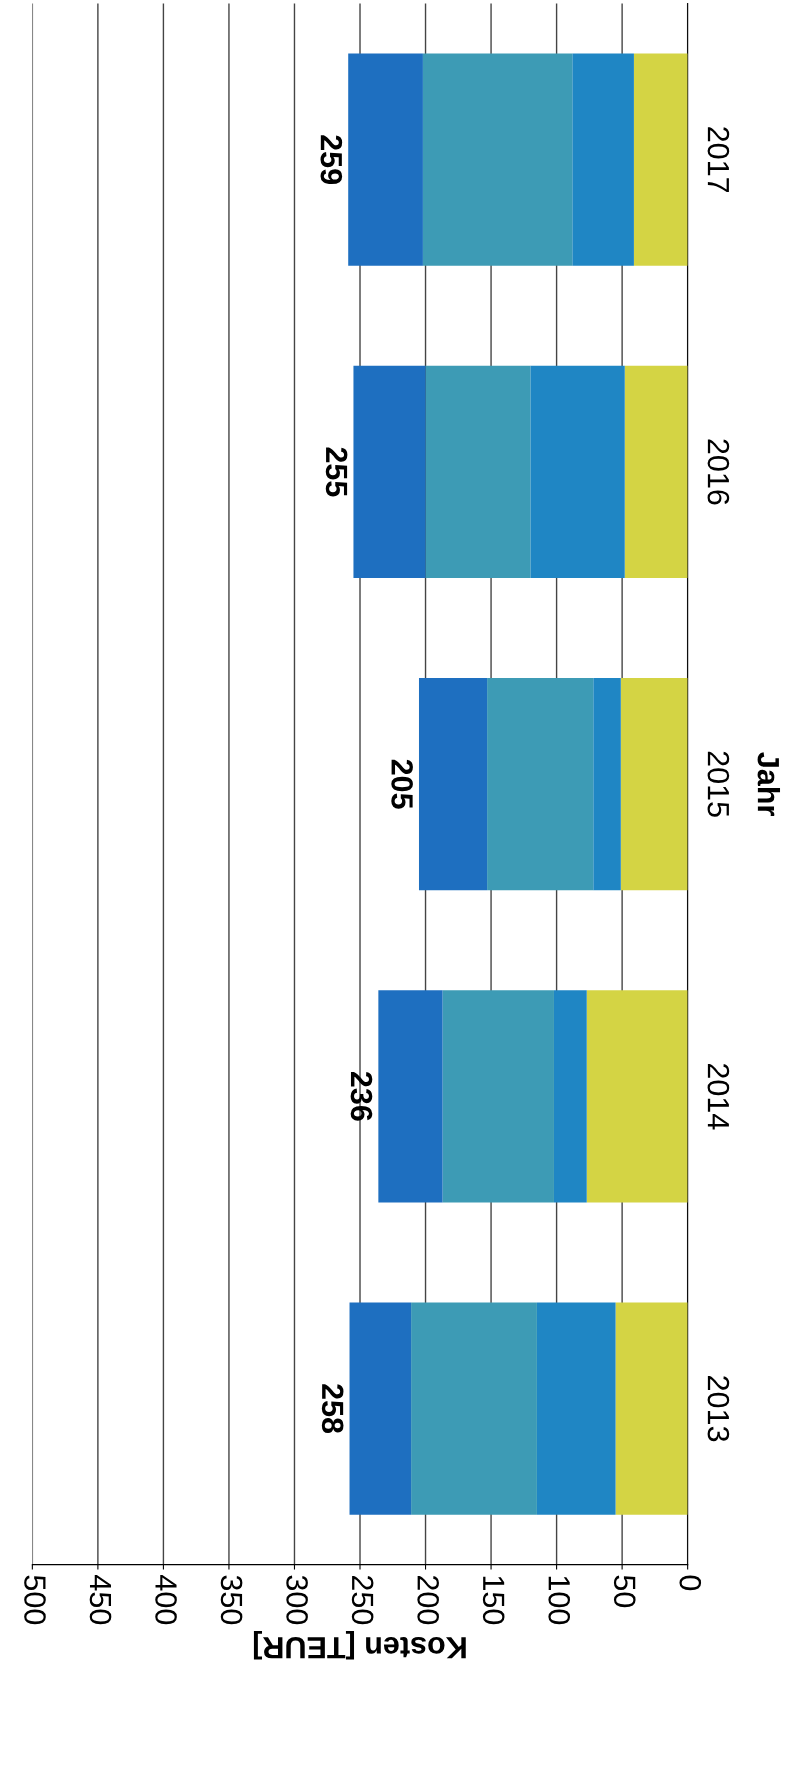 The width and height of the screenshot is (809, 1768). Describe the element at coordinates (336, 472) in the screenshot. I see `total-label: 255` at that location.